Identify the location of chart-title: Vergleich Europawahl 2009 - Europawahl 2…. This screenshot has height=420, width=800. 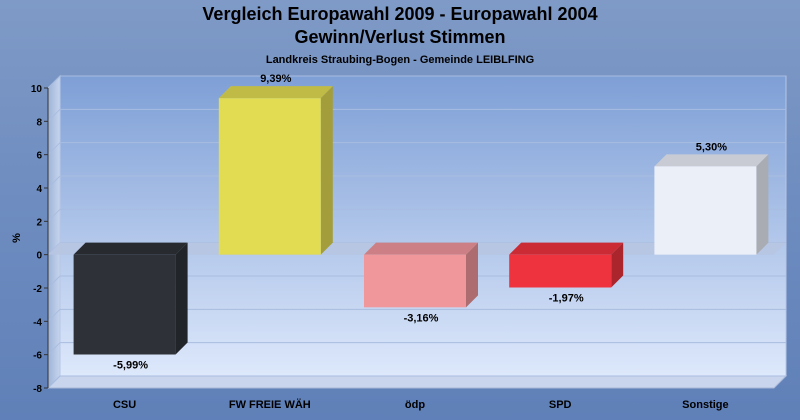
(400, 14).